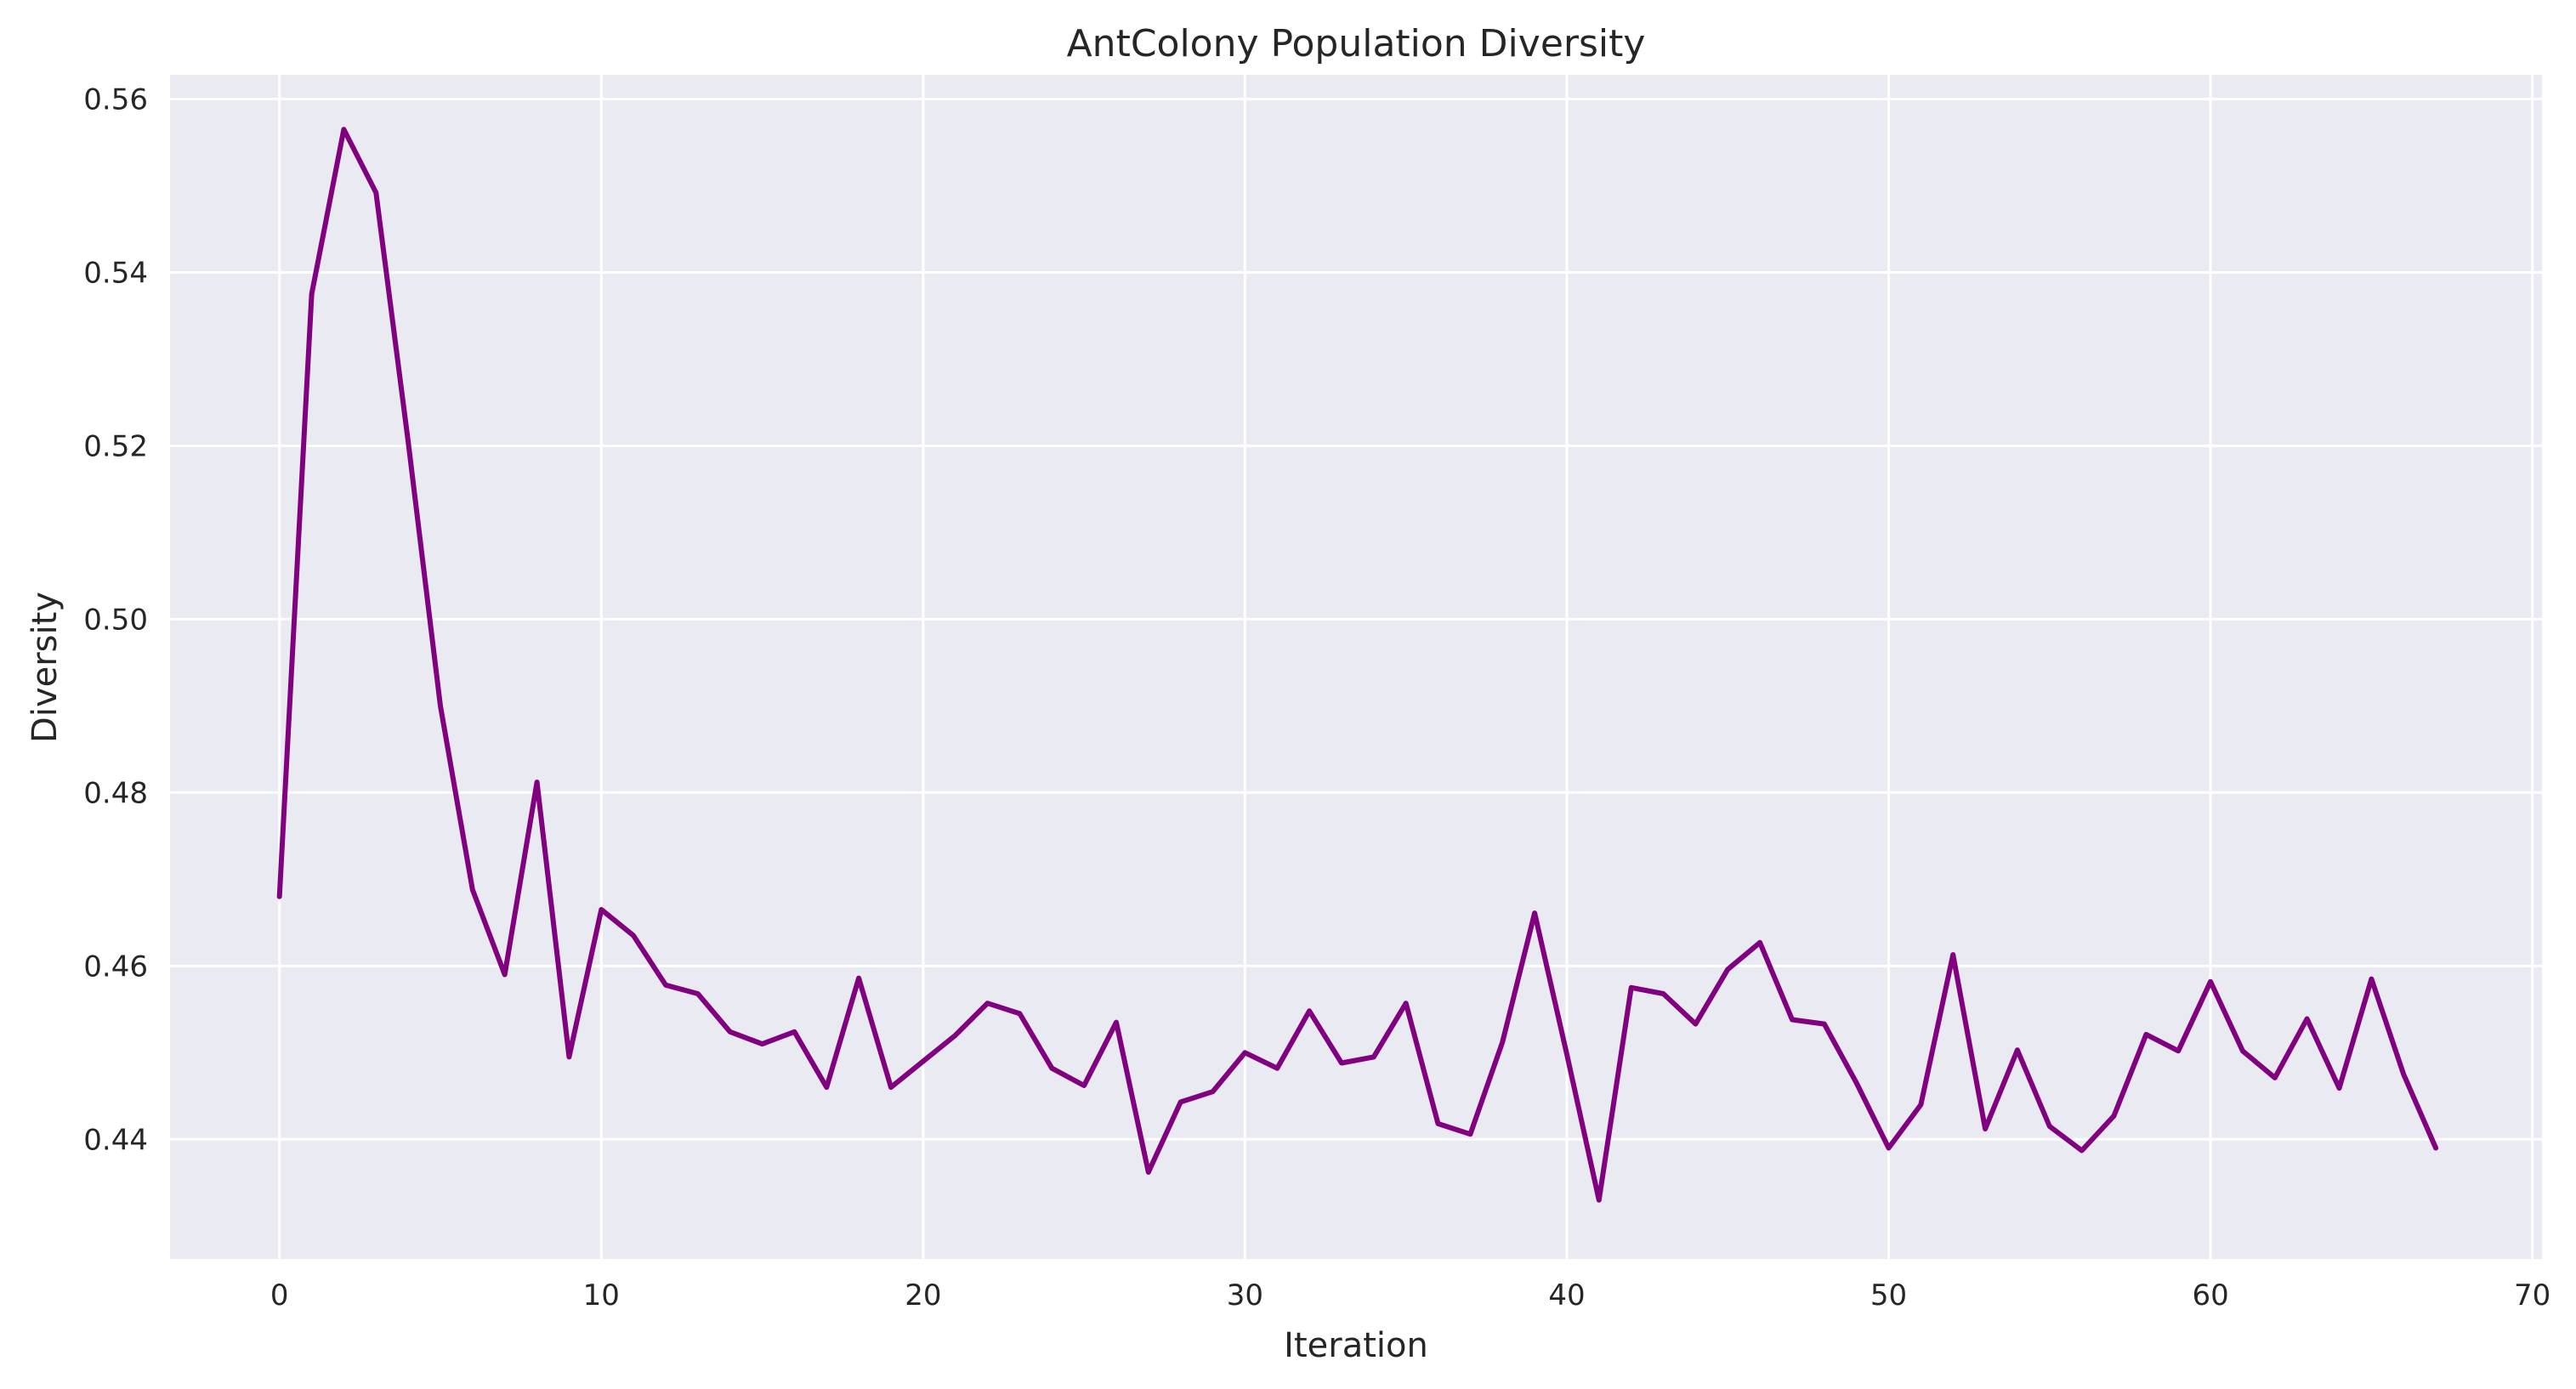 The width and height of the screenshot is (2576, 1389). What do you see at coordinates (115, 100) in the screenshot?
I see `y-tick-label: 0.56` at bounding box center [115, 100].